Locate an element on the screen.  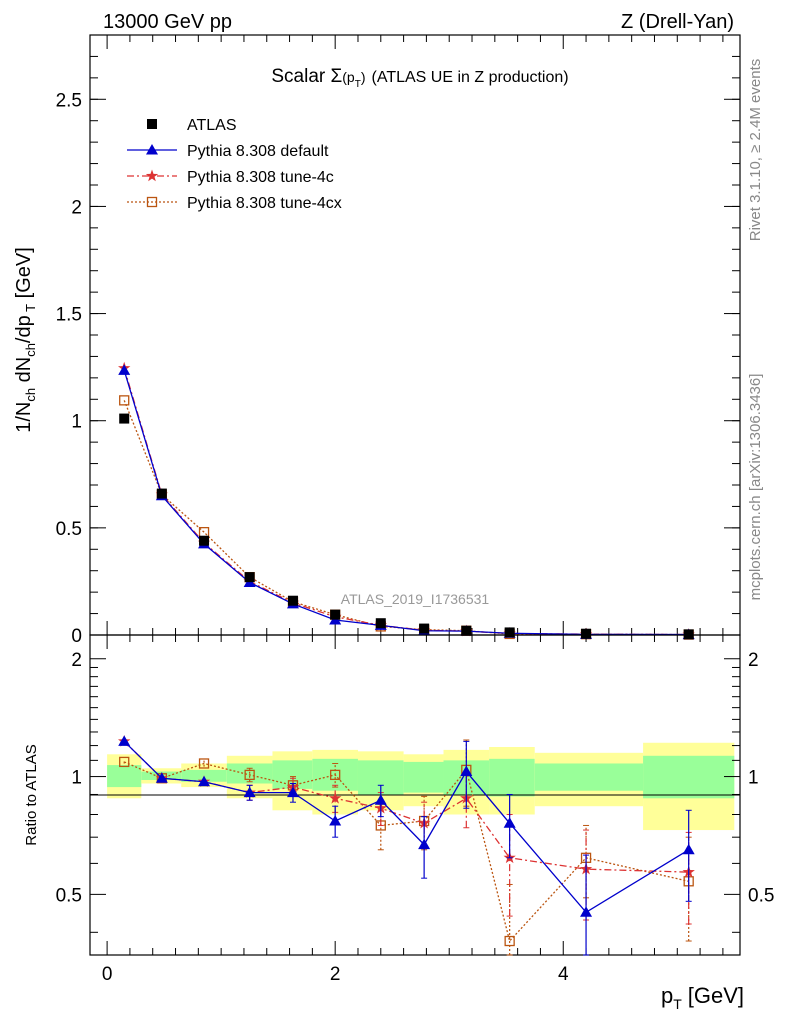
y-axis-label-bottom: Ratio to ATLAS is located at coordinates (31, 794).